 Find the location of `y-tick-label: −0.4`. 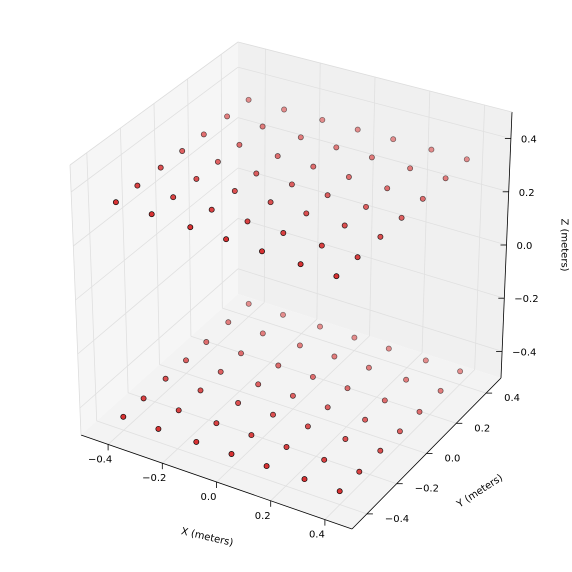

y-tick-label: −0.4 is located at coordinates (397, 519).